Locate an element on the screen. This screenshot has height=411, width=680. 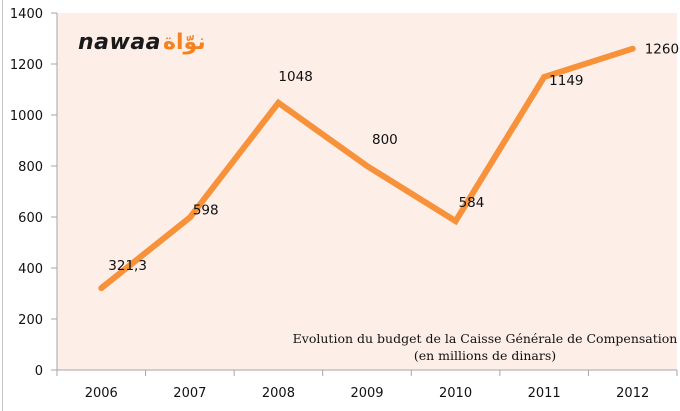
x-tick-label: 2010 is located at coordinates (455, 393).